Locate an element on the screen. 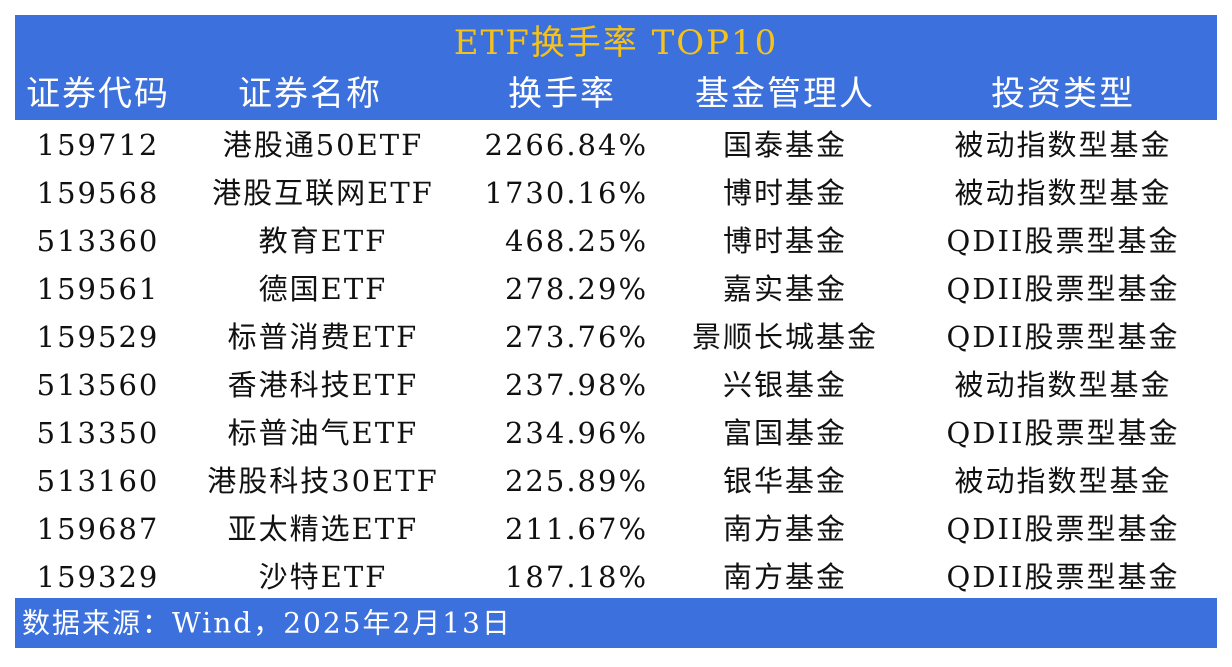 Image resolution: width=1232 pixels, height=667 pixels. cell: 沙特ETF is located at coordinates (323, 577).